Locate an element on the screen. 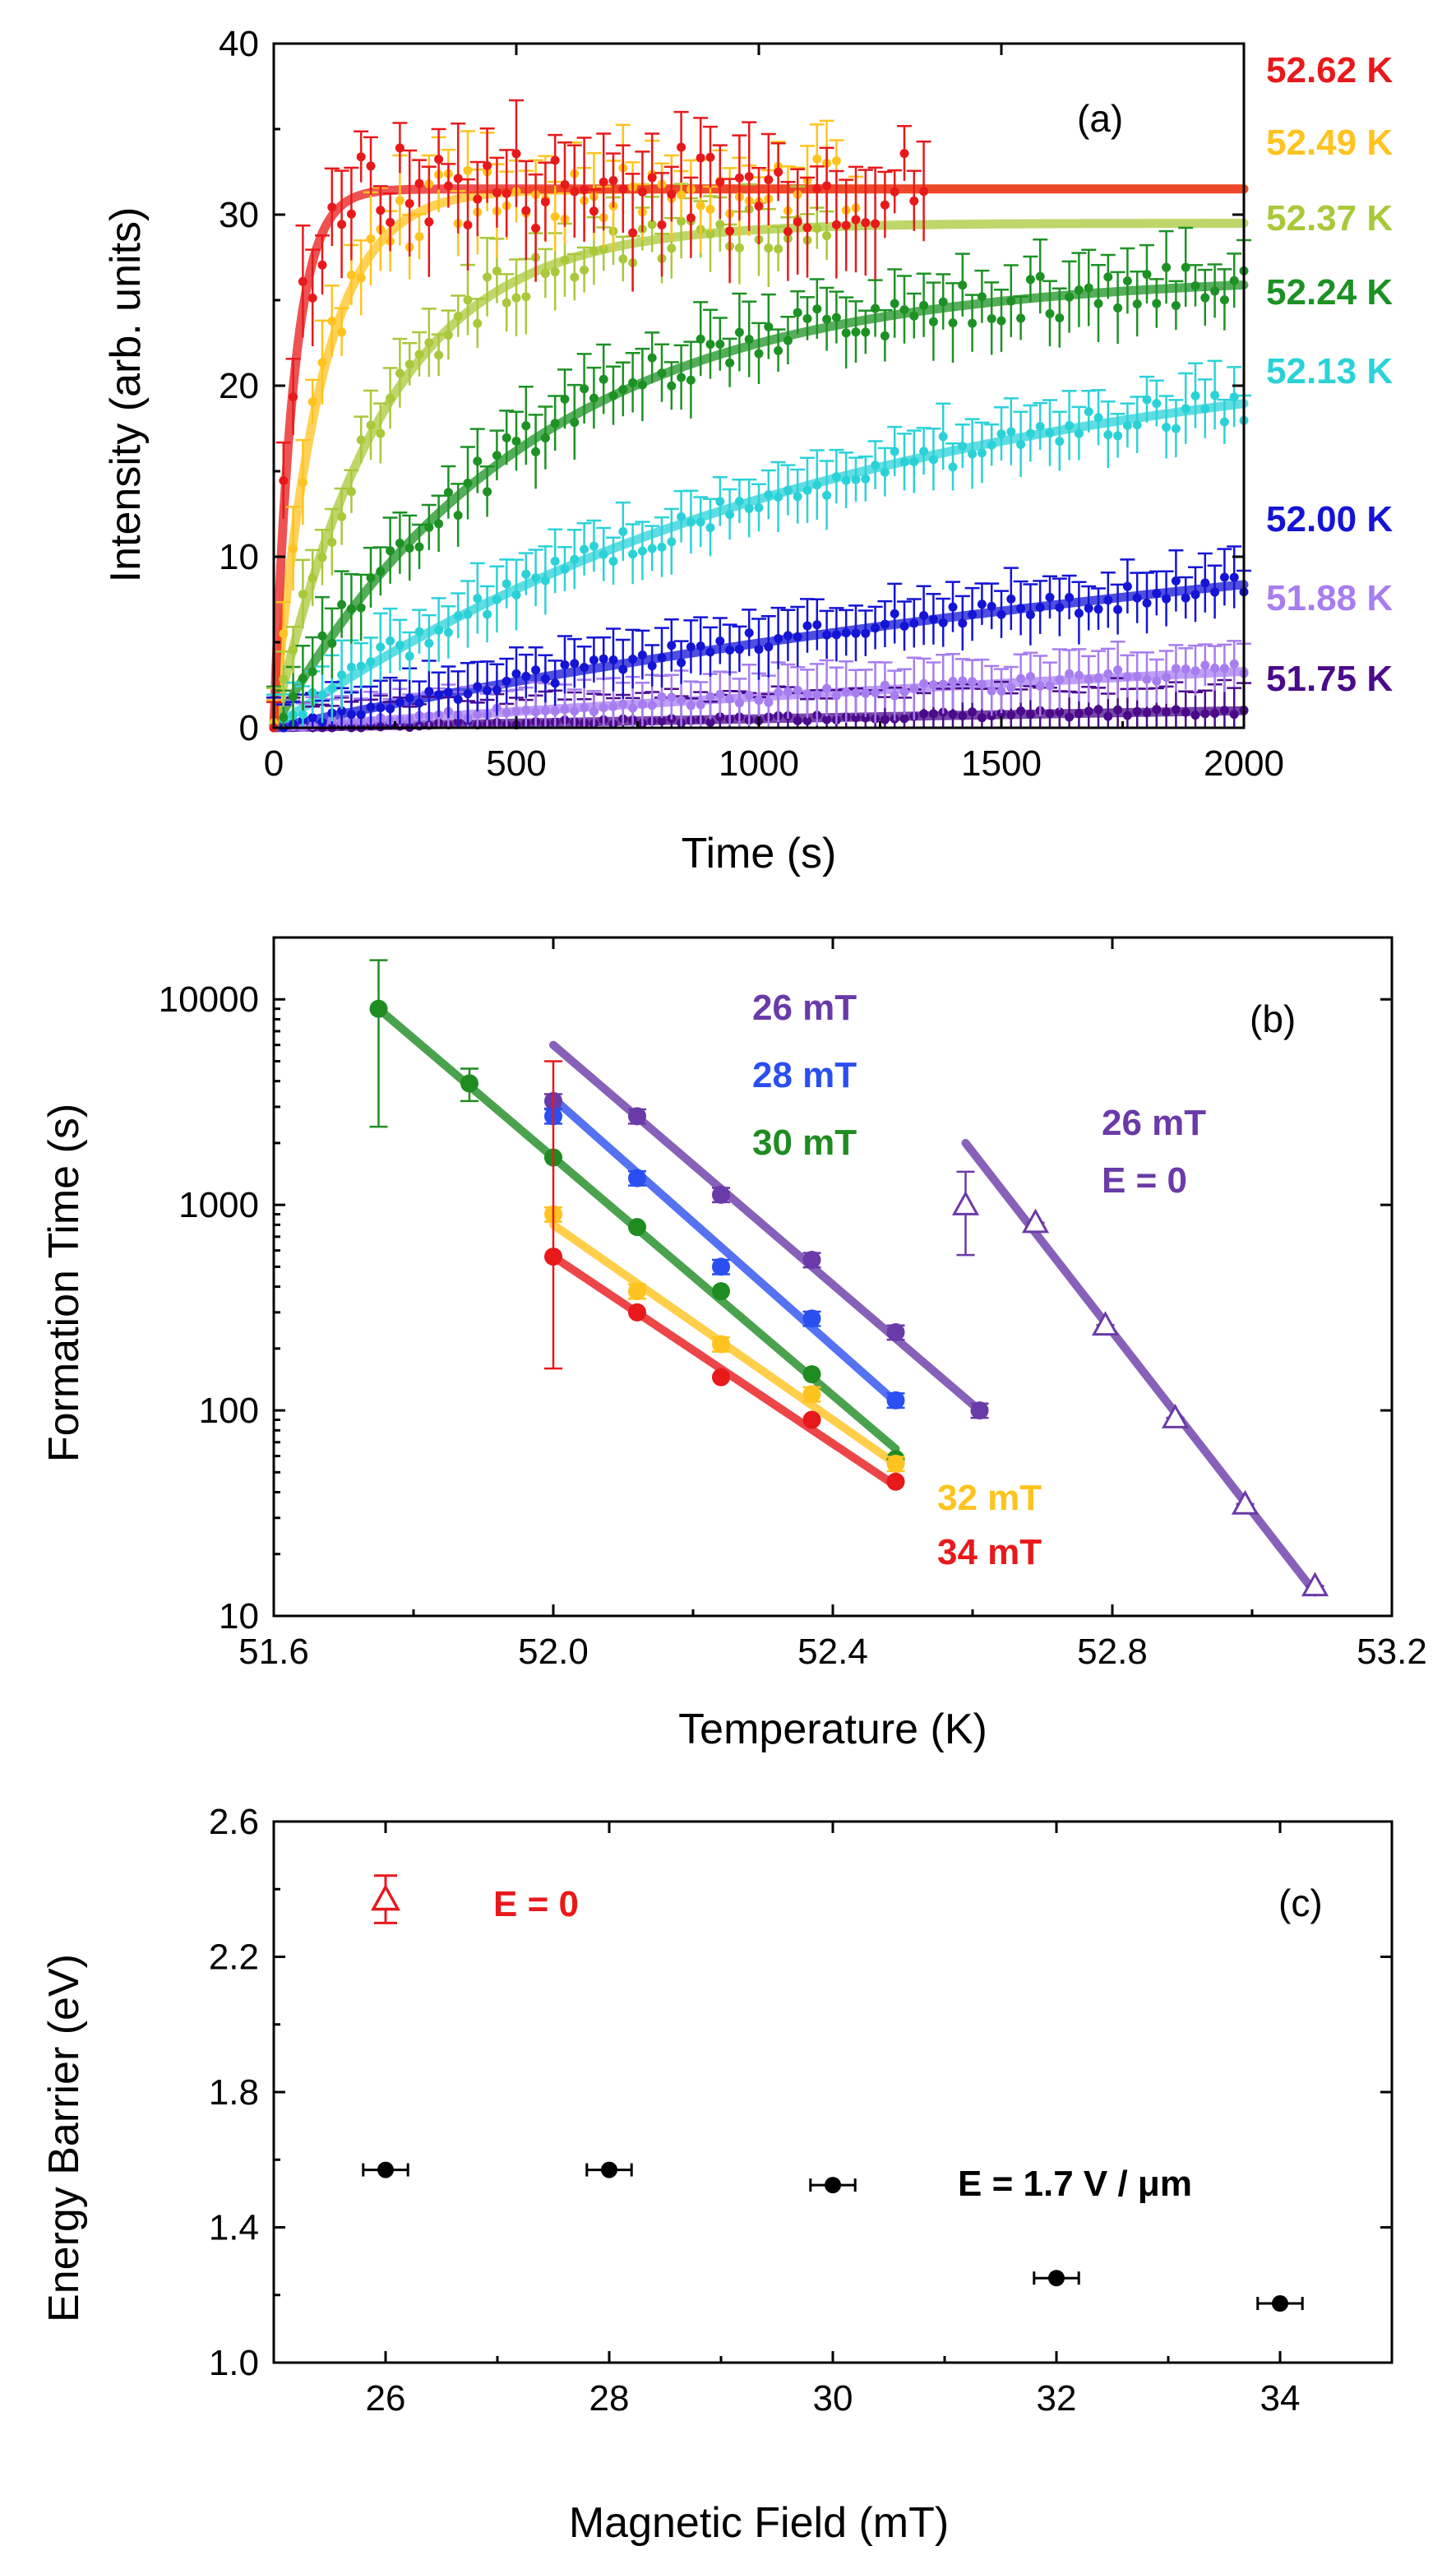 The image size is (1456, 2560). label-52-37-k: 52.37 K is located at coordinates (1329, 218).